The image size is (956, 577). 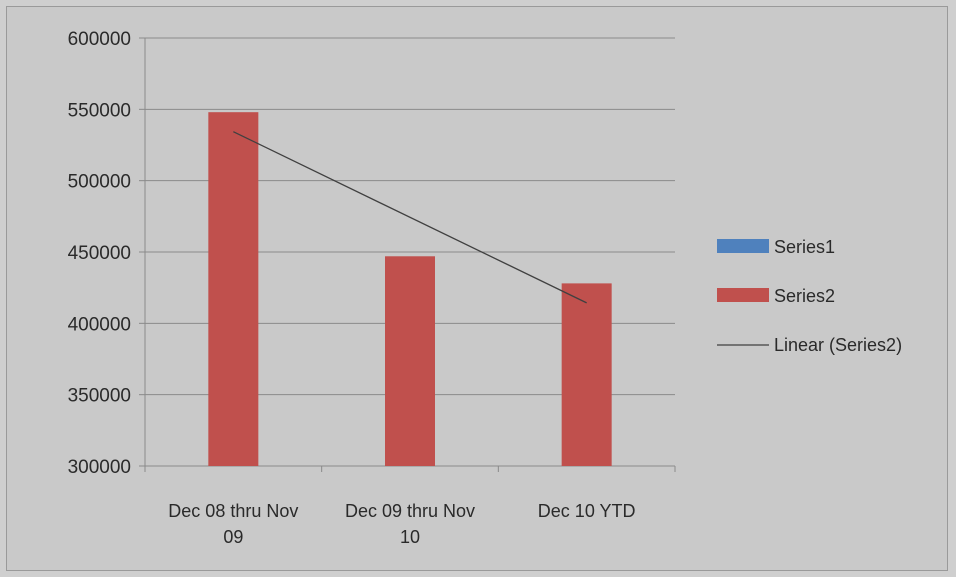 What do you see at coordinates (838, 345) in the screenshot?
I see `legend-label: Linear (Series2)` at bounding box center [838, 345].